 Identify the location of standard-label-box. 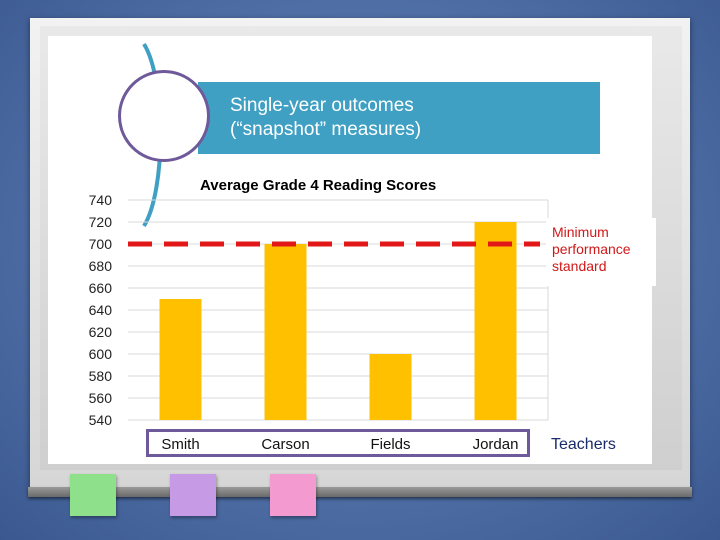
(601, 252).